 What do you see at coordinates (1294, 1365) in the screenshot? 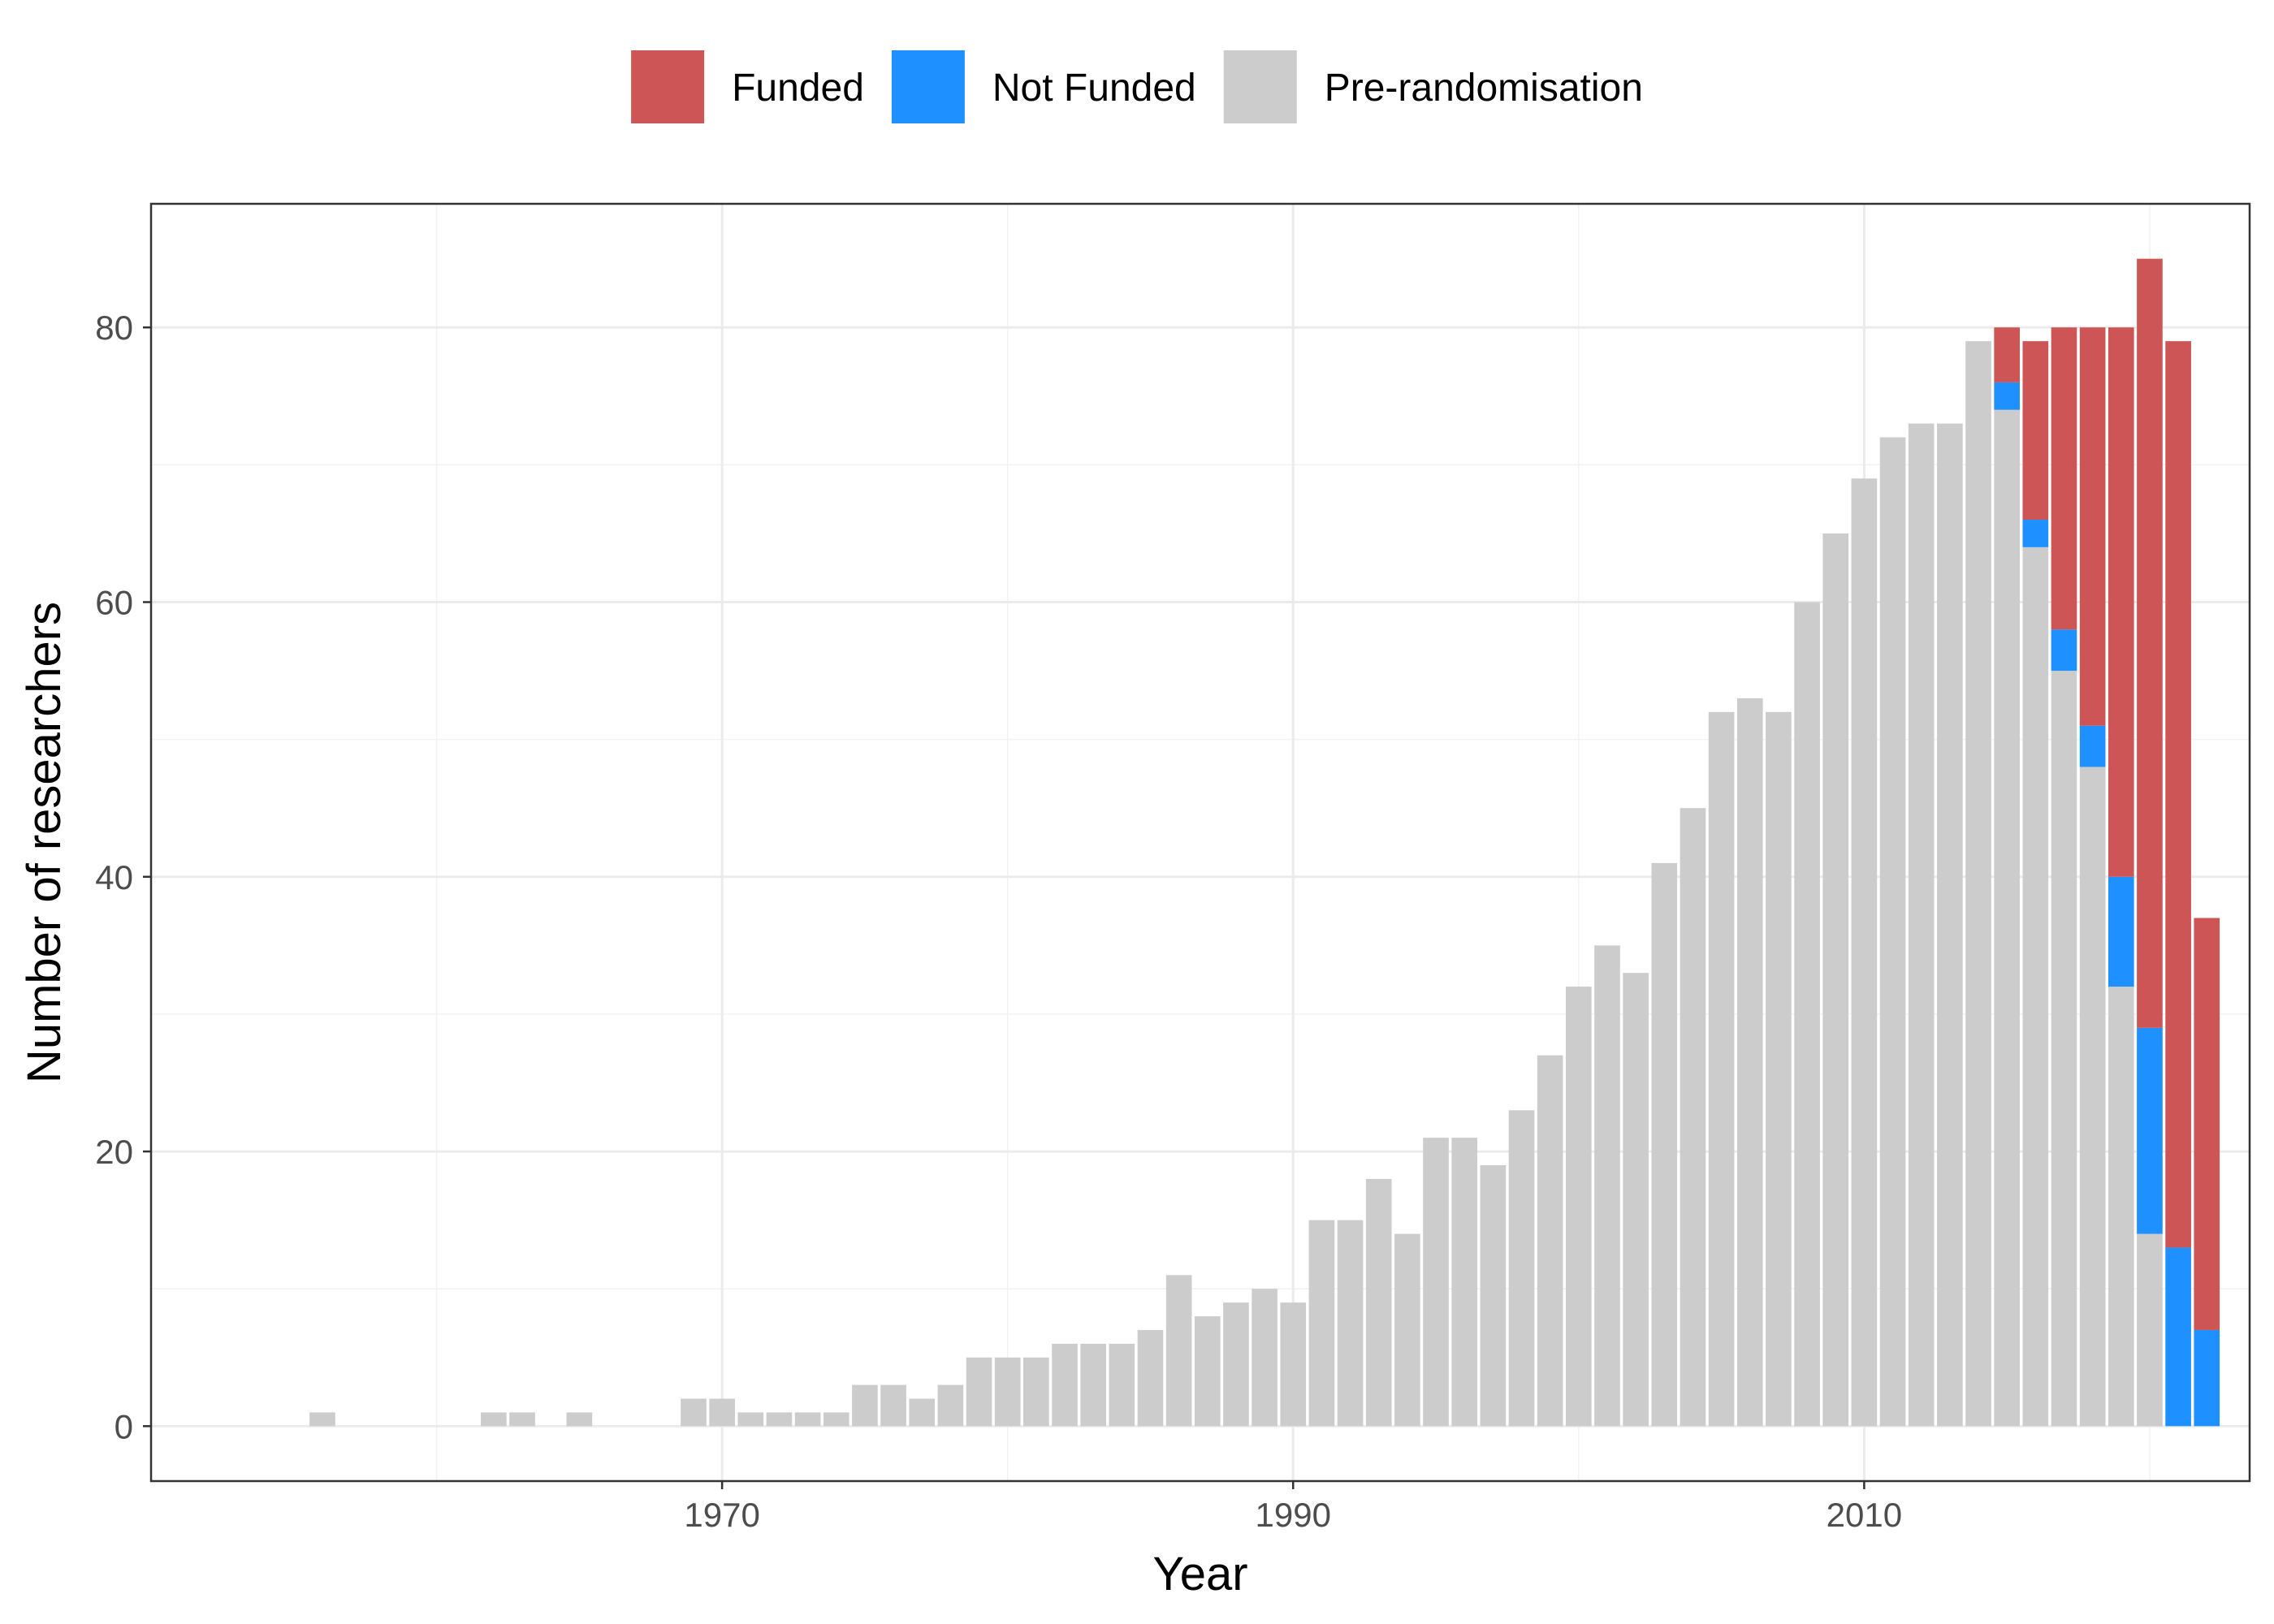
I see `bar-pre-randomisation-1990` at bounding box center [1294, 1365].